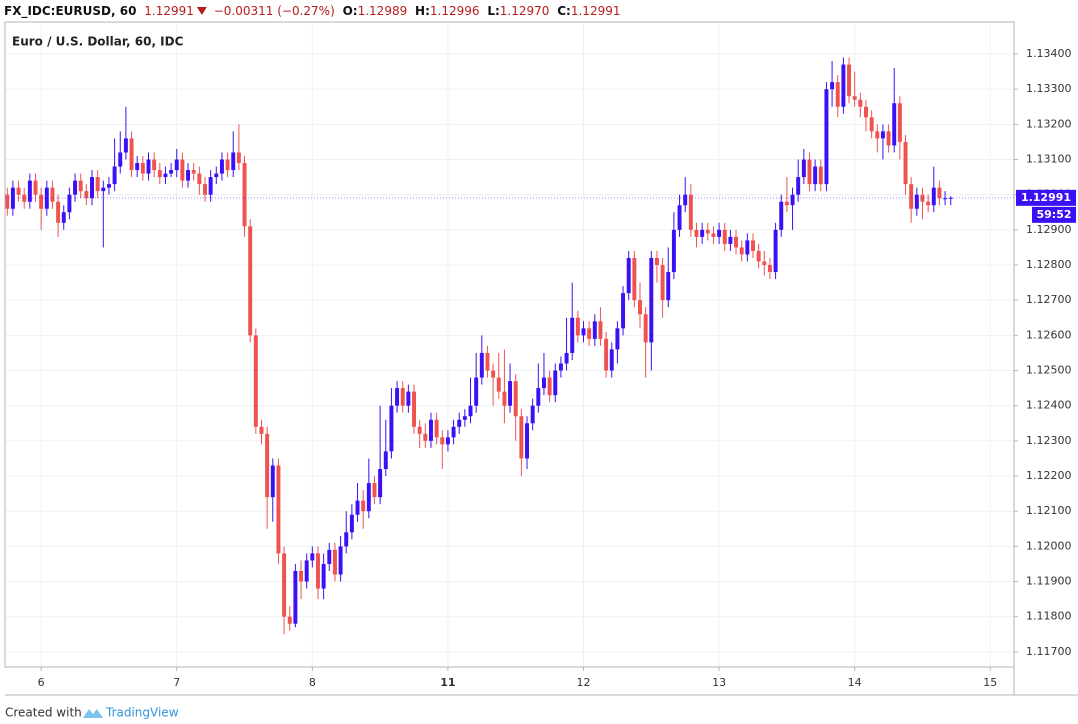 The width and height of the screenshot is (1078, 724). I want to click on y-tick-label: 1.12000, so click(1049, 545).